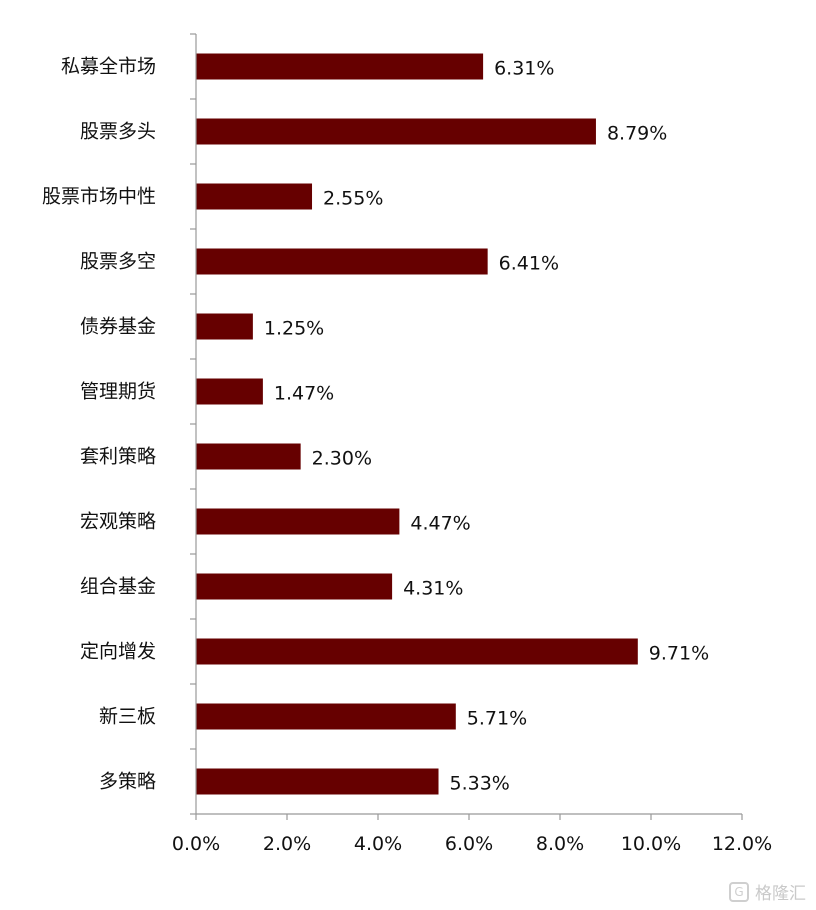  I want to click on category-label: 股票多空, so click(118, 262).